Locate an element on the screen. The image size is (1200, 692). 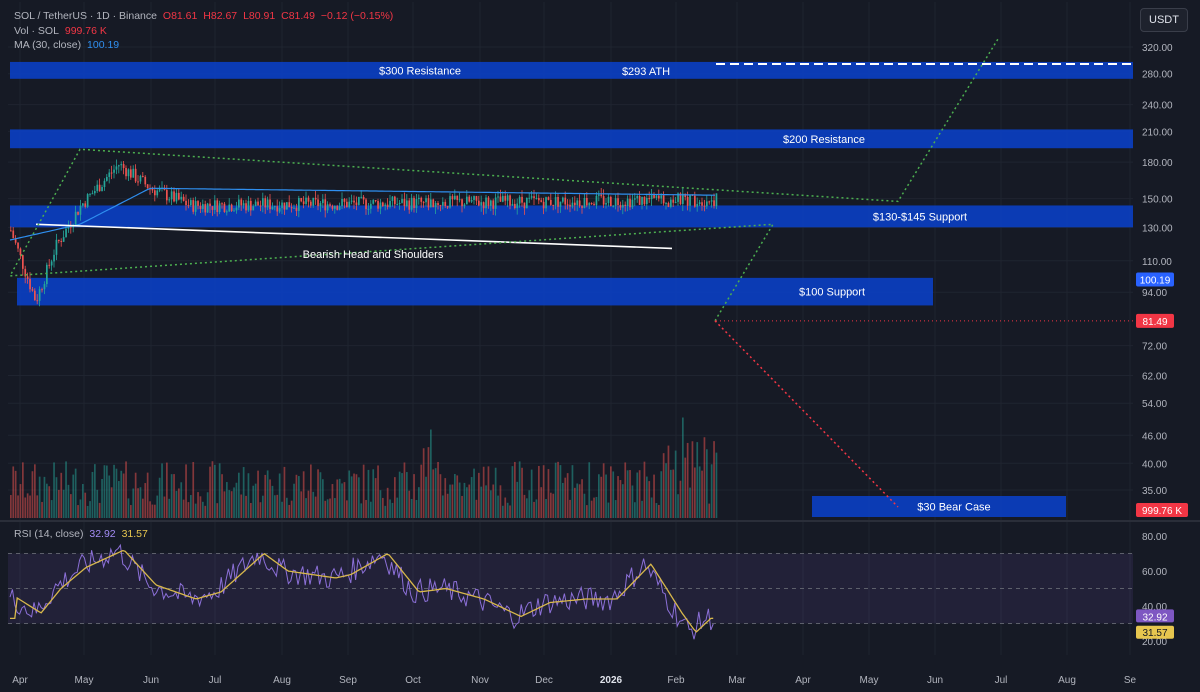
ma-price-badge-bg is located at coordinates (1155, 279).